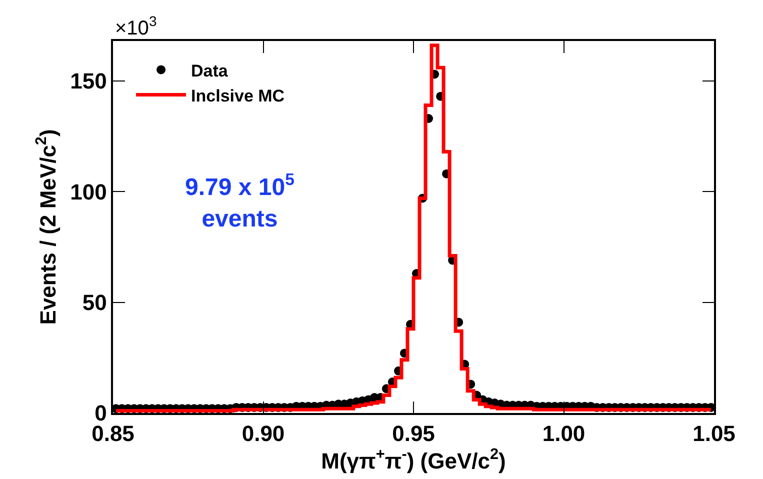 The image size is (763, 479). What do you see at coordinates (94, 302) in the screenshot?
I see `y-tick-label: 50` at bounding box center [94, 302].